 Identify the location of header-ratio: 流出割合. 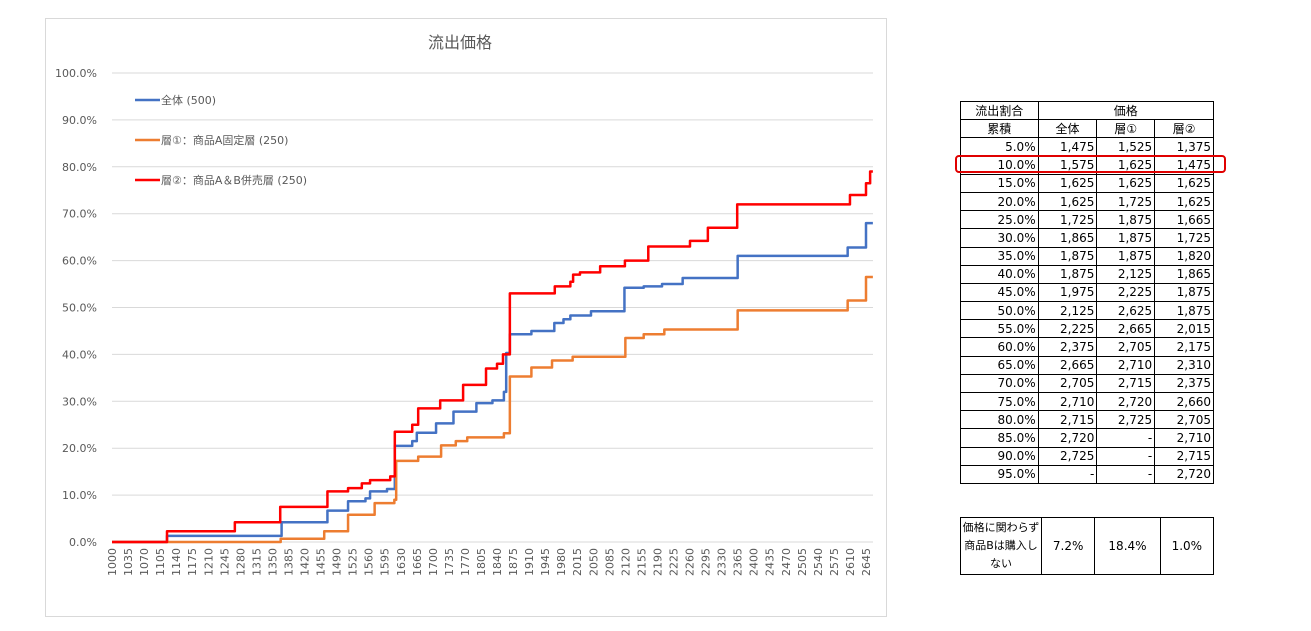
(999, 110).